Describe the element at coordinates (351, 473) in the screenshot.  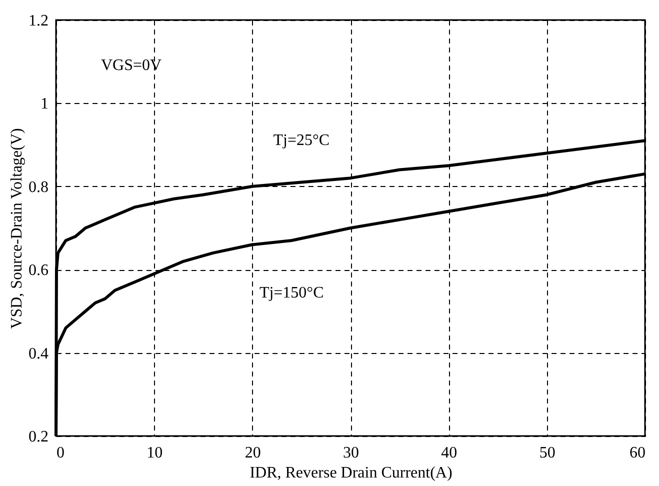
I see `x-axis-title: IDR, Reverse Drain Current(A)` at that location.